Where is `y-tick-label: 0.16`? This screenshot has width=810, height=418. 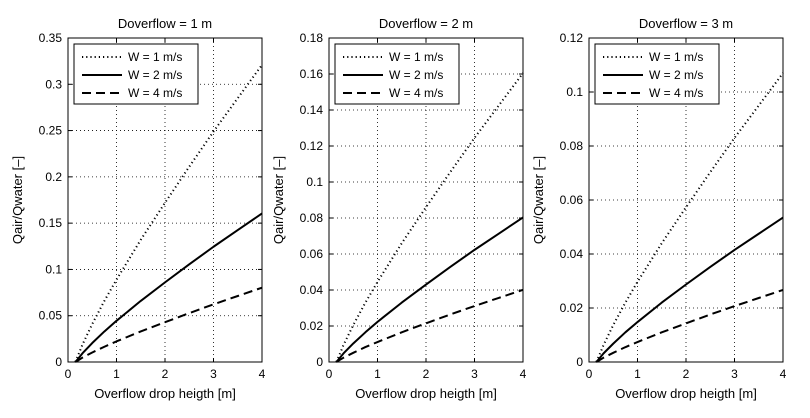 y-tick-label: 0.16 is located at coordinates (312, 74).